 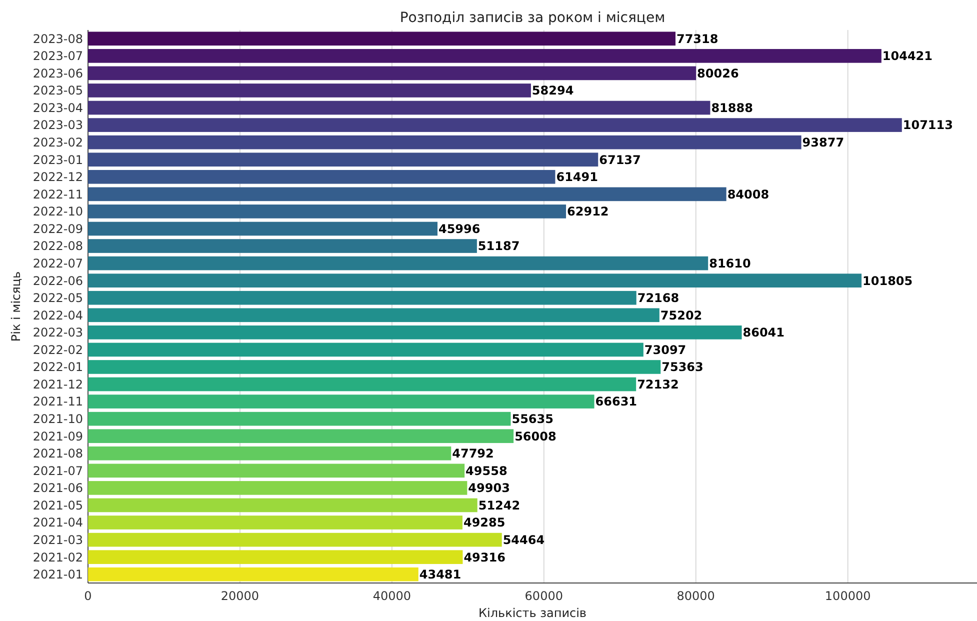 What do you see at coordinates (57, 211) in the screenshot?
I see `y-tick-label: 2022-10` at bounding box center [57, 211].